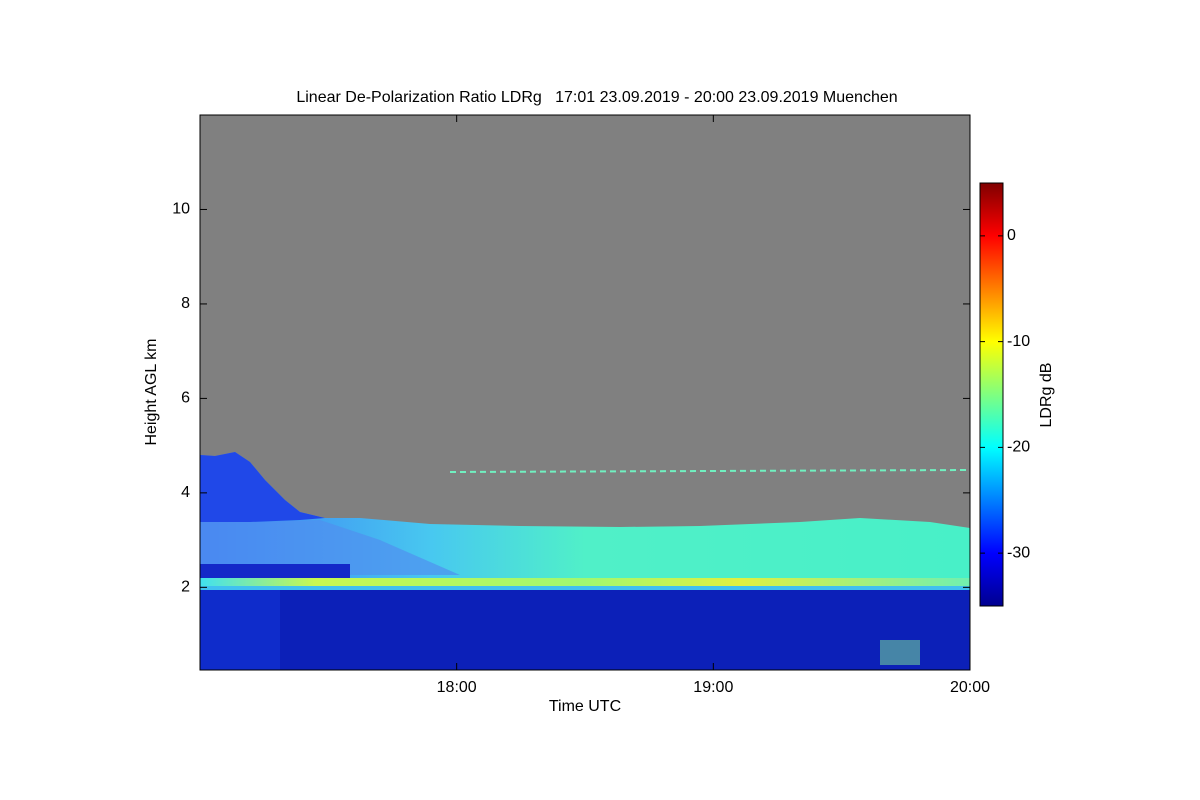 The width and height of the screenshot is (1200, 800). I want to click on x-tick-label: 18:00, so click(457, 687).